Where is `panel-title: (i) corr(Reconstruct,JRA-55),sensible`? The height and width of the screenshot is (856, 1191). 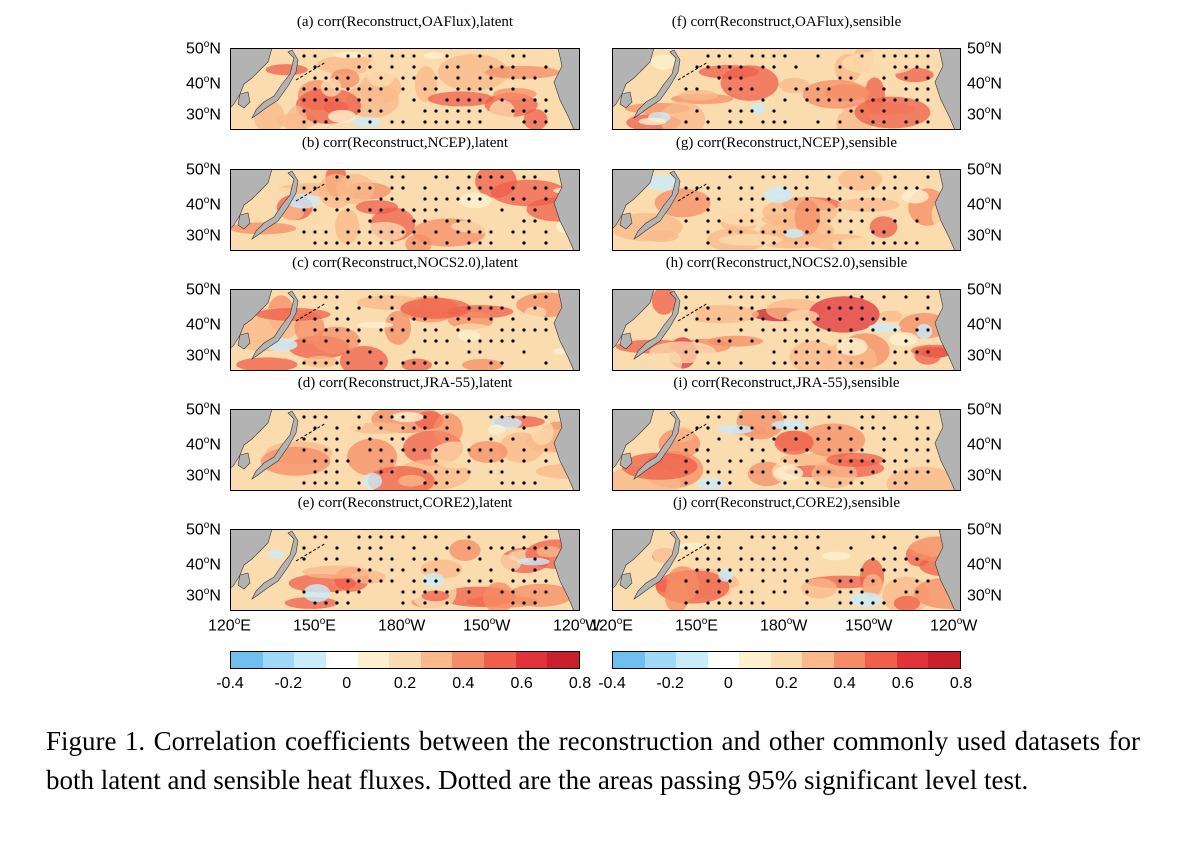
panel-title: (i) corr(Reconstruct,JRA-55),sensible is located at coordinates (786, 383).